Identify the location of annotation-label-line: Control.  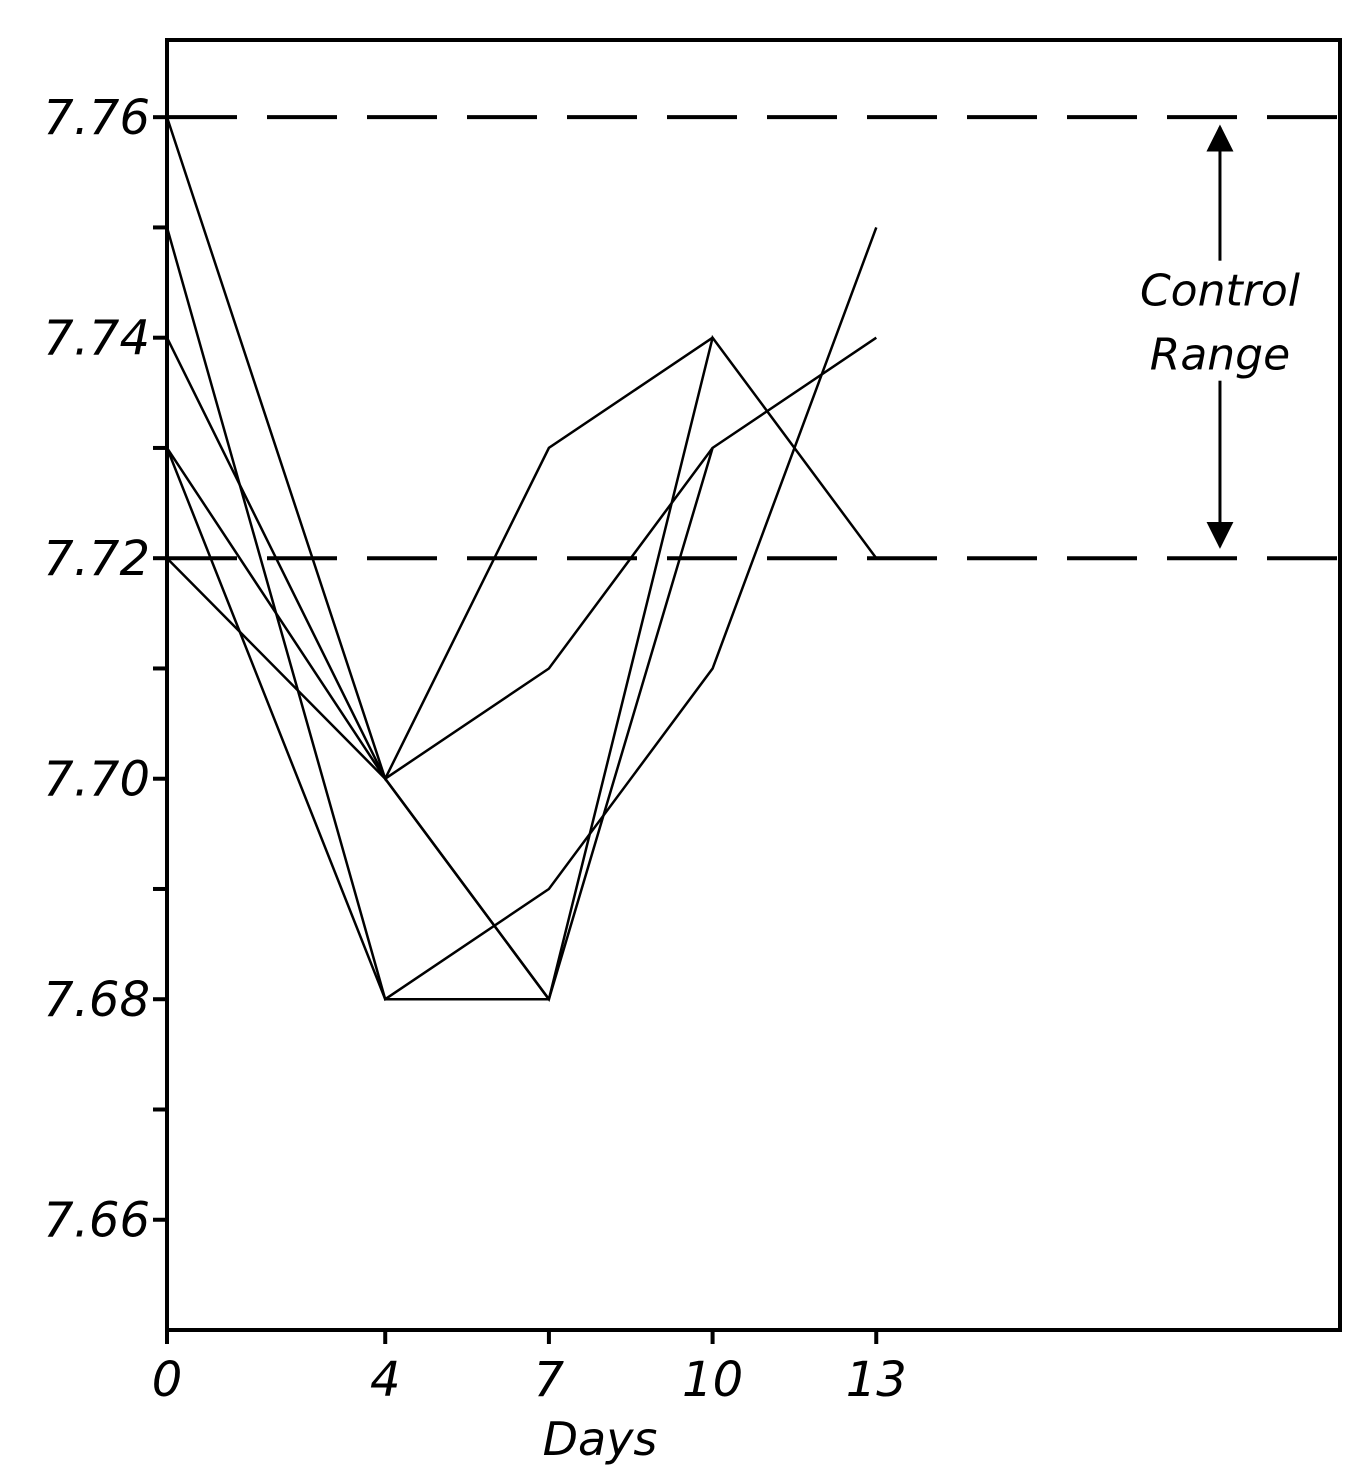
(1220, 291).